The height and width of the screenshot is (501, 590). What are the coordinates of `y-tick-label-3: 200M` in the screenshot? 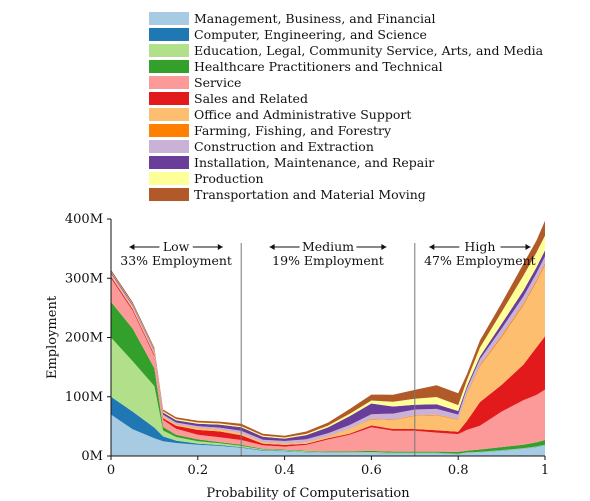 It's located at (84, 338).